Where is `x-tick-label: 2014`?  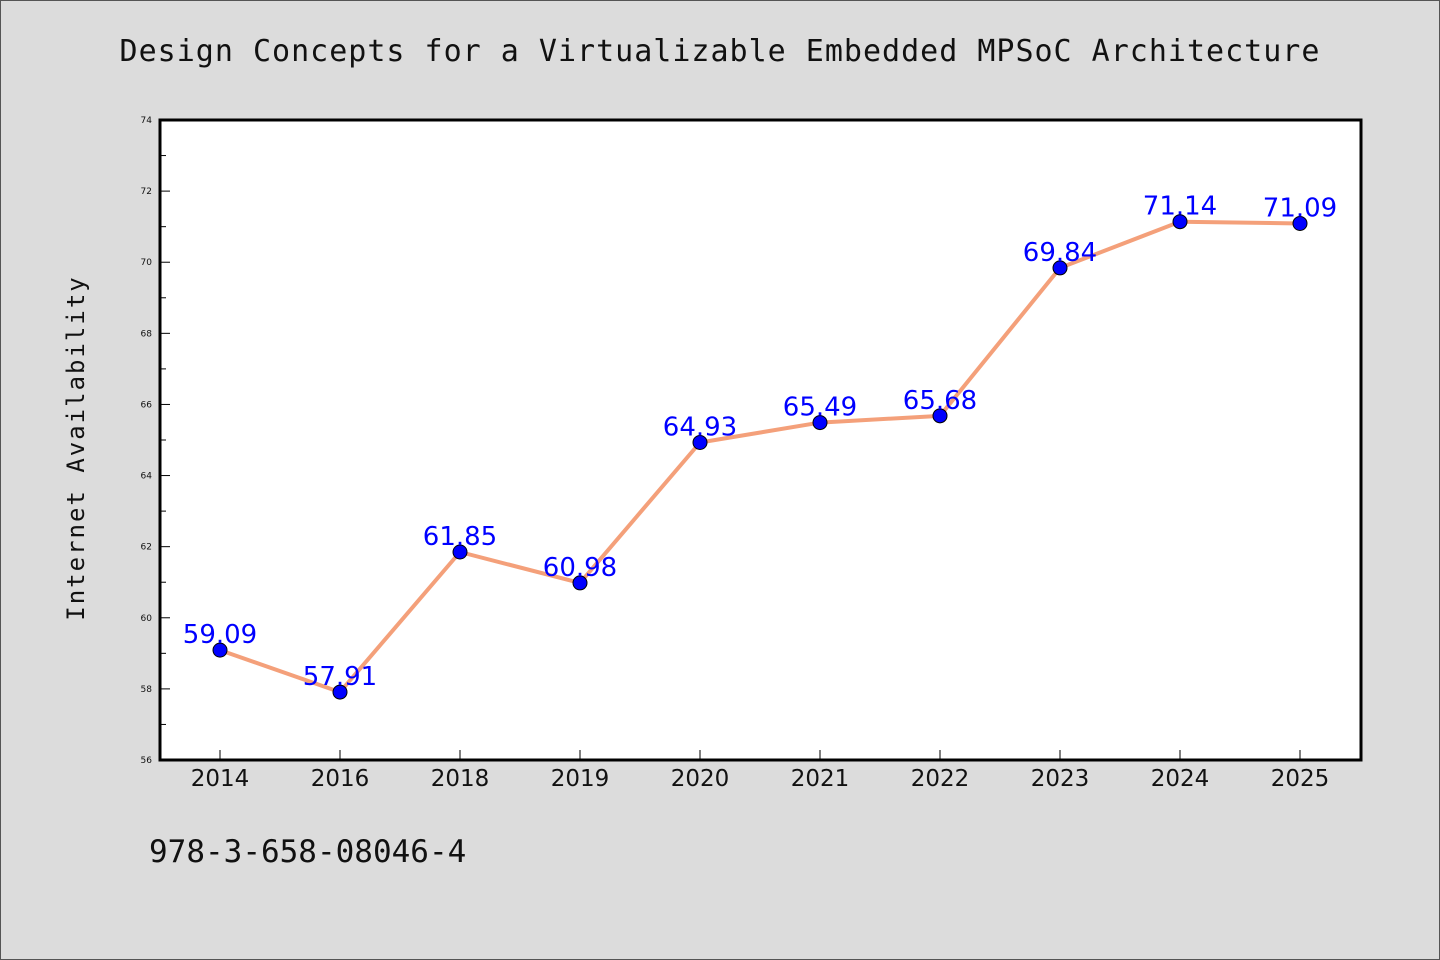 x-tick-label: 2014 is located at coordinates (220, 779).